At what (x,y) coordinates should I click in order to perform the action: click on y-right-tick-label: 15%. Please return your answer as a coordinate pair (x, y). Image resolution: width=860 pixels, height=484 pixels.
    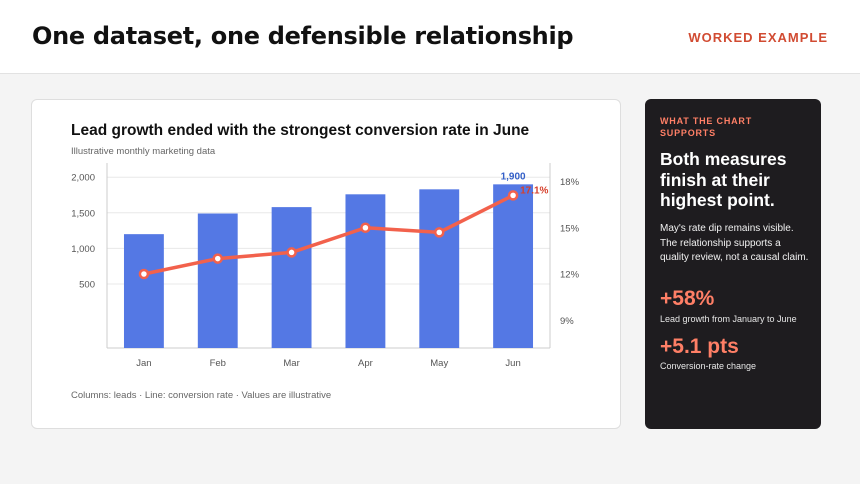
    Looking at the image, I should click on (570, 228).